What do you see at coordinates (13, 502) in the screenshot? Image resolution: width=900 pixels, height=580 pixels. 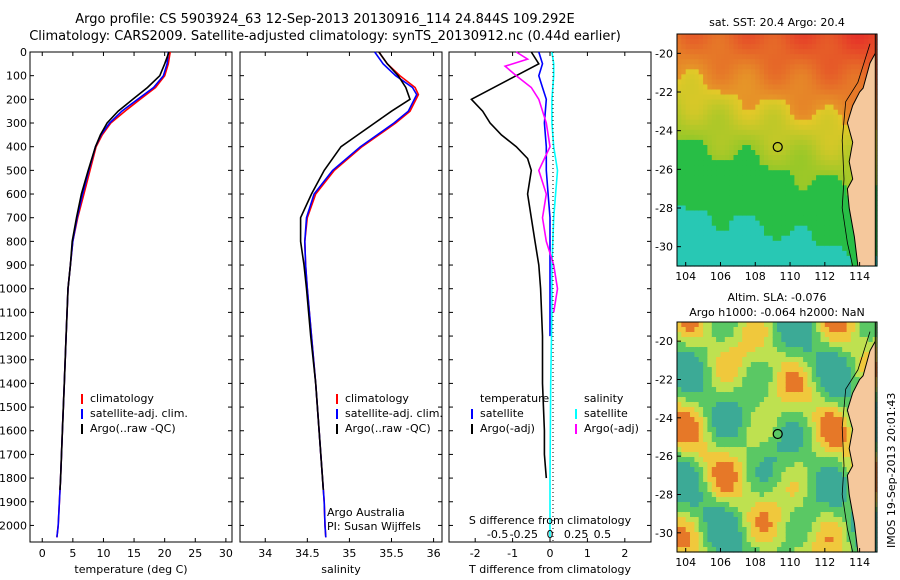 I see `depth-tick-label: 1900` at bounding box center [13, 502].